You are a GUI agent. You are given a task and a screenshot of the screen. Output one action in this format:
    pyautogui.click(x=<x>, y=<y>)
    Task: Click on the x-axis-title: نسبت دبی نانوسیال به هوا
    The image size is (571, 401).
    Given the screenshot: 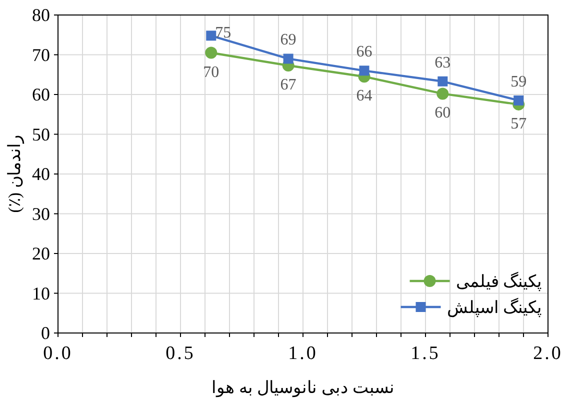 What is the action you would take?
    pyautogui.click(x=303, y=388)
    